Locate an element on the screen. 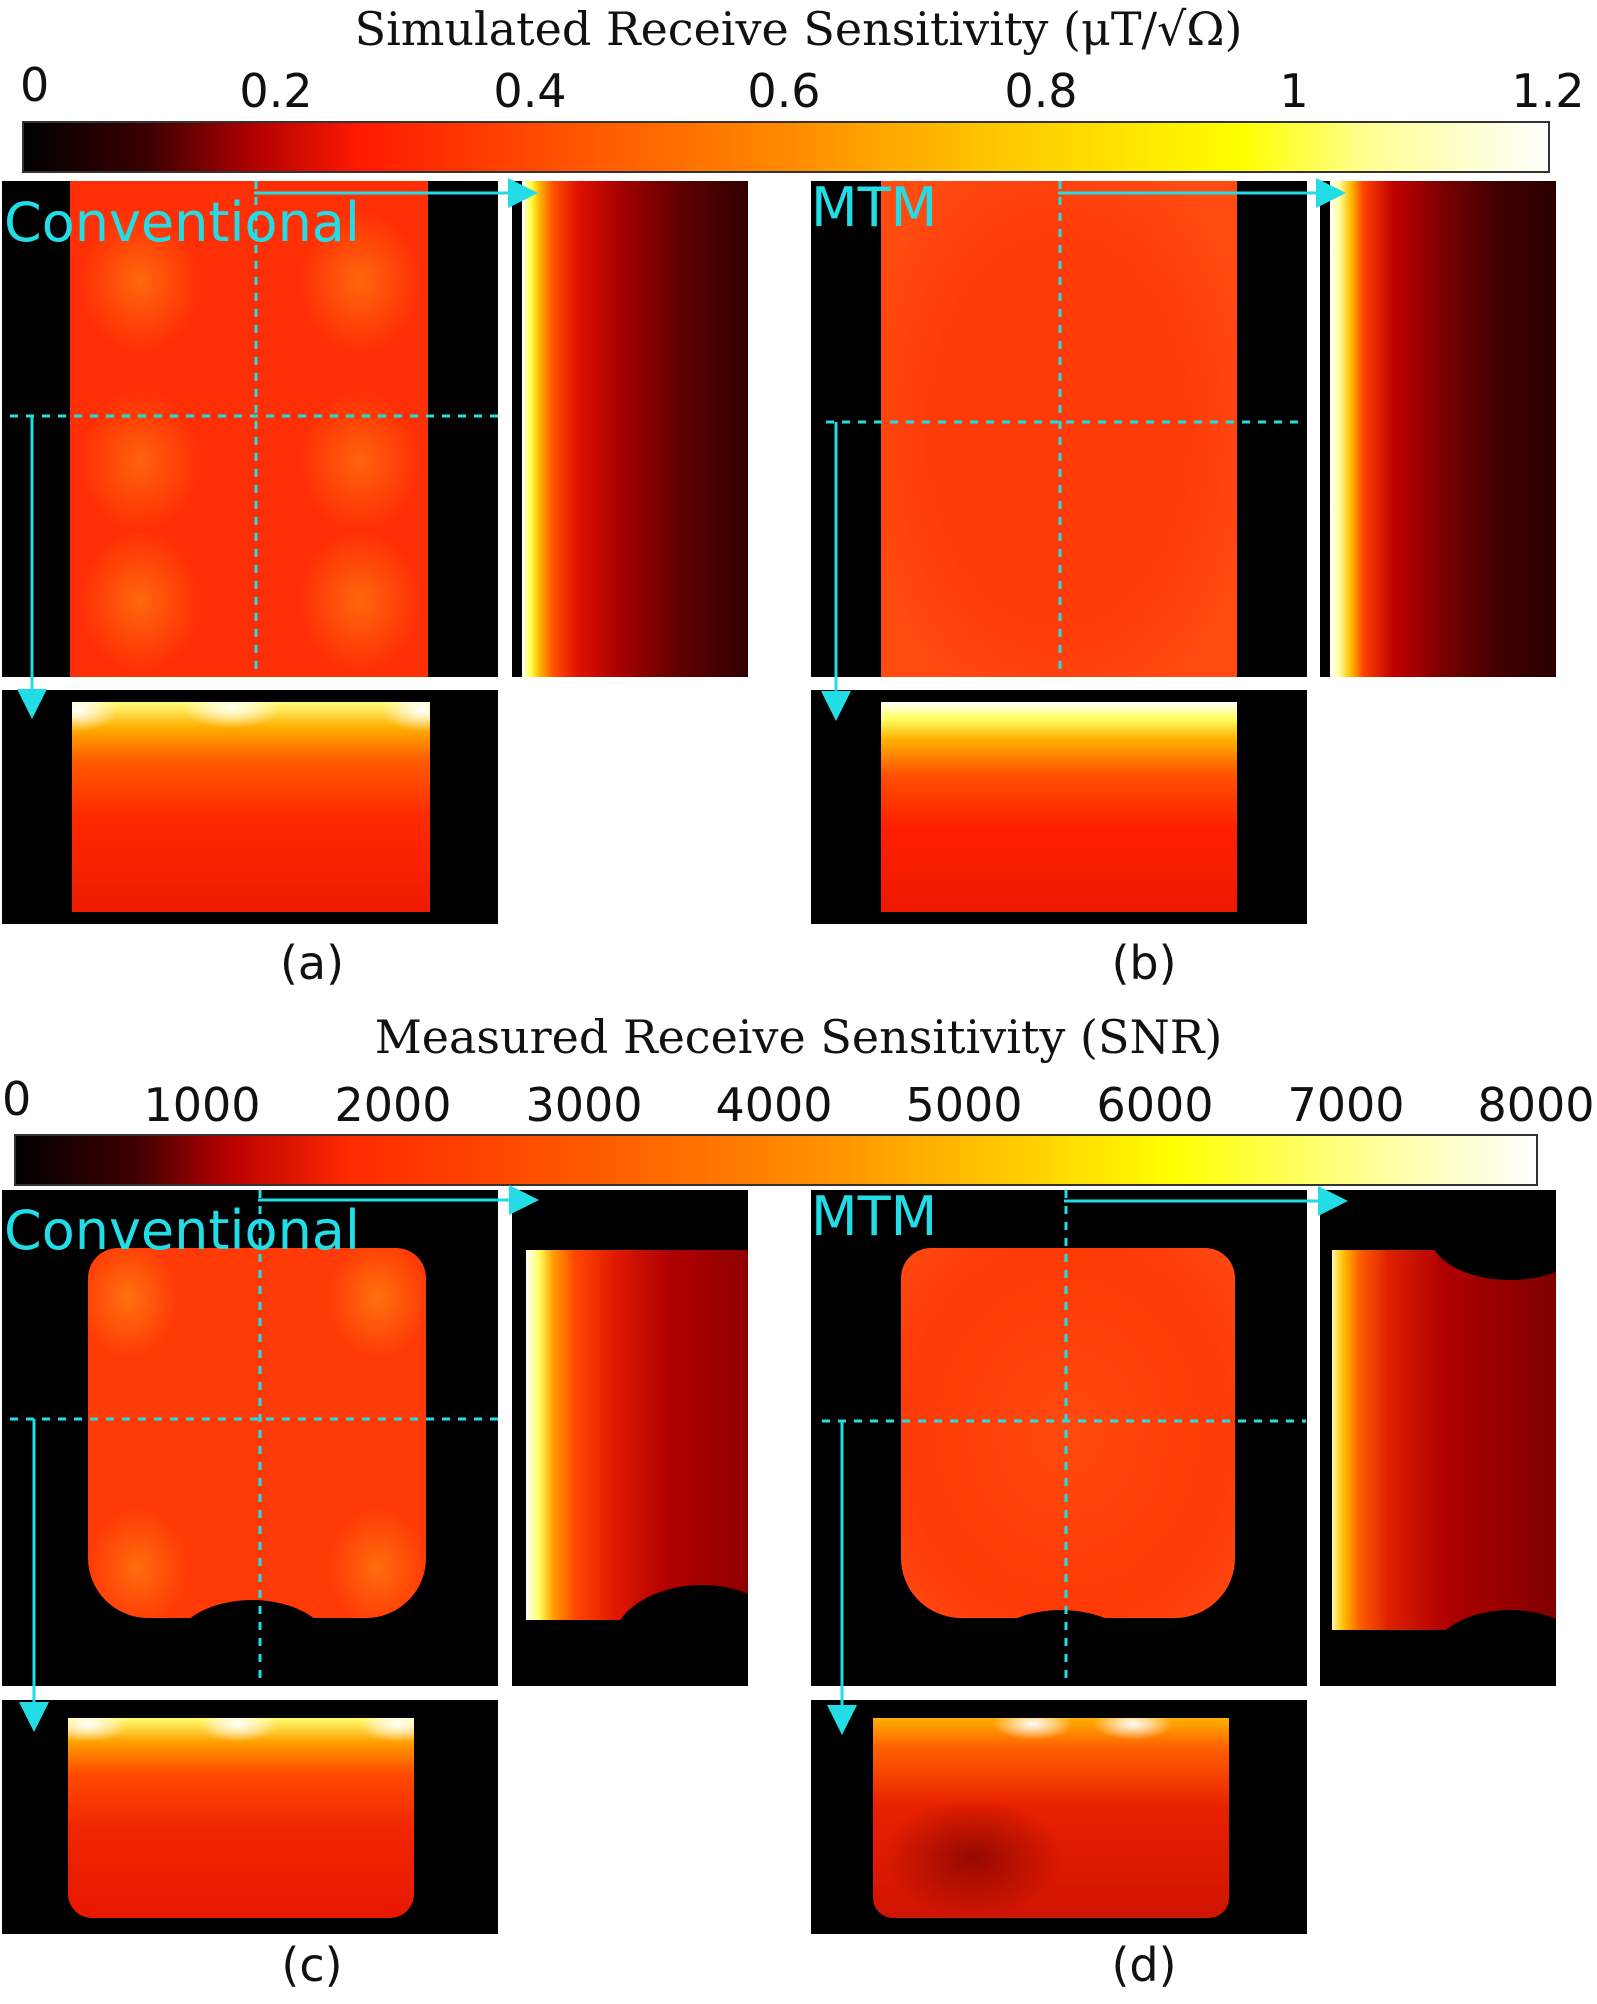 The height and width of the screenshot is (2004, 1597). meas-tick-7: 7000 is located at coordinates (1346, 1105).